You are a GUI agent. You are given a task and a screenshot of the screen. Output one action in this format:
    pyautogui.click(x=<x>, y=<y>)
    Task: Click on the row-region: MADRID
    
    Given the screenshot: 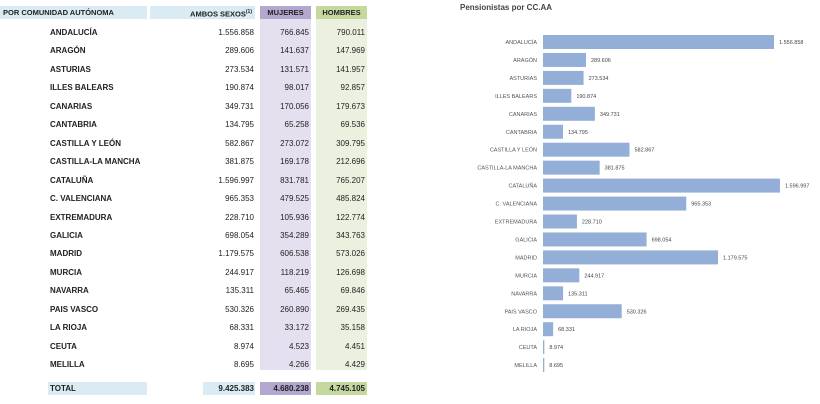 What is the action you would take?
    pyautogui.click(x=66, y=254)
    